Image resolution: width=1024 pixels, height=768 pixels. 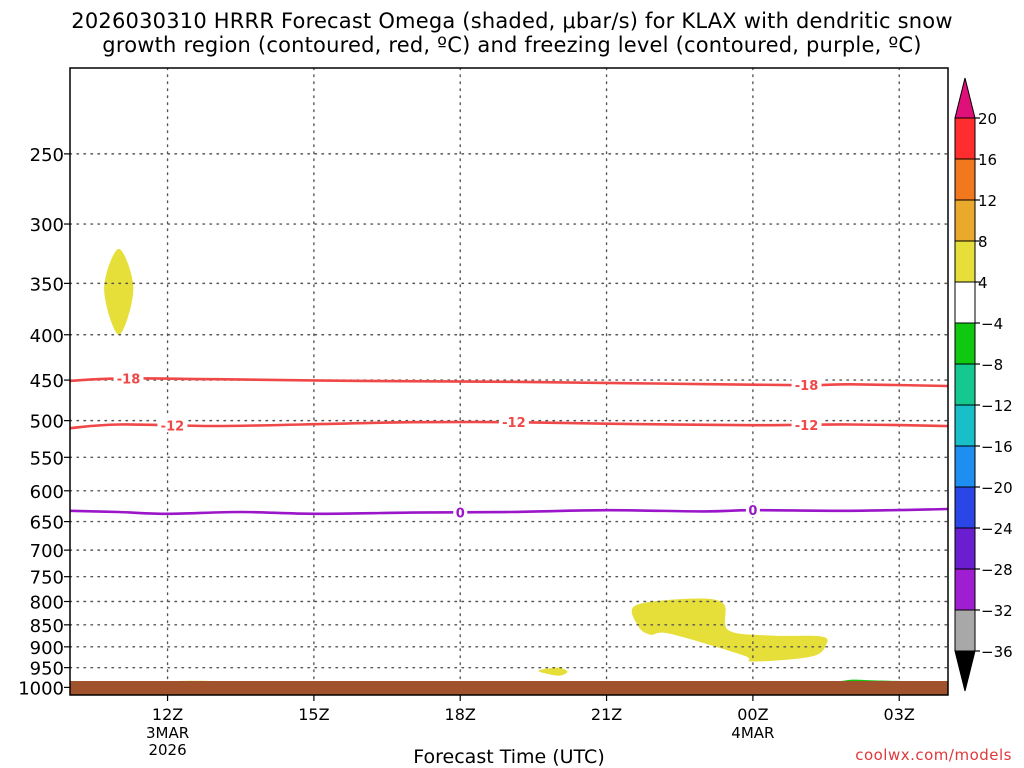 I want to click on x-tick-label-15Z: 15Z, so click(x=313, y=714).